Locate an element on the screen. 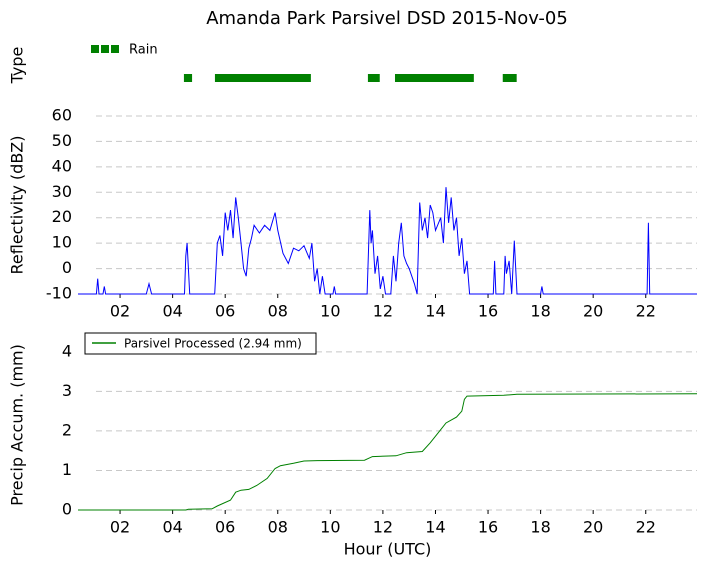  y-tick-label: 4 is located at coordinates (67, 350).